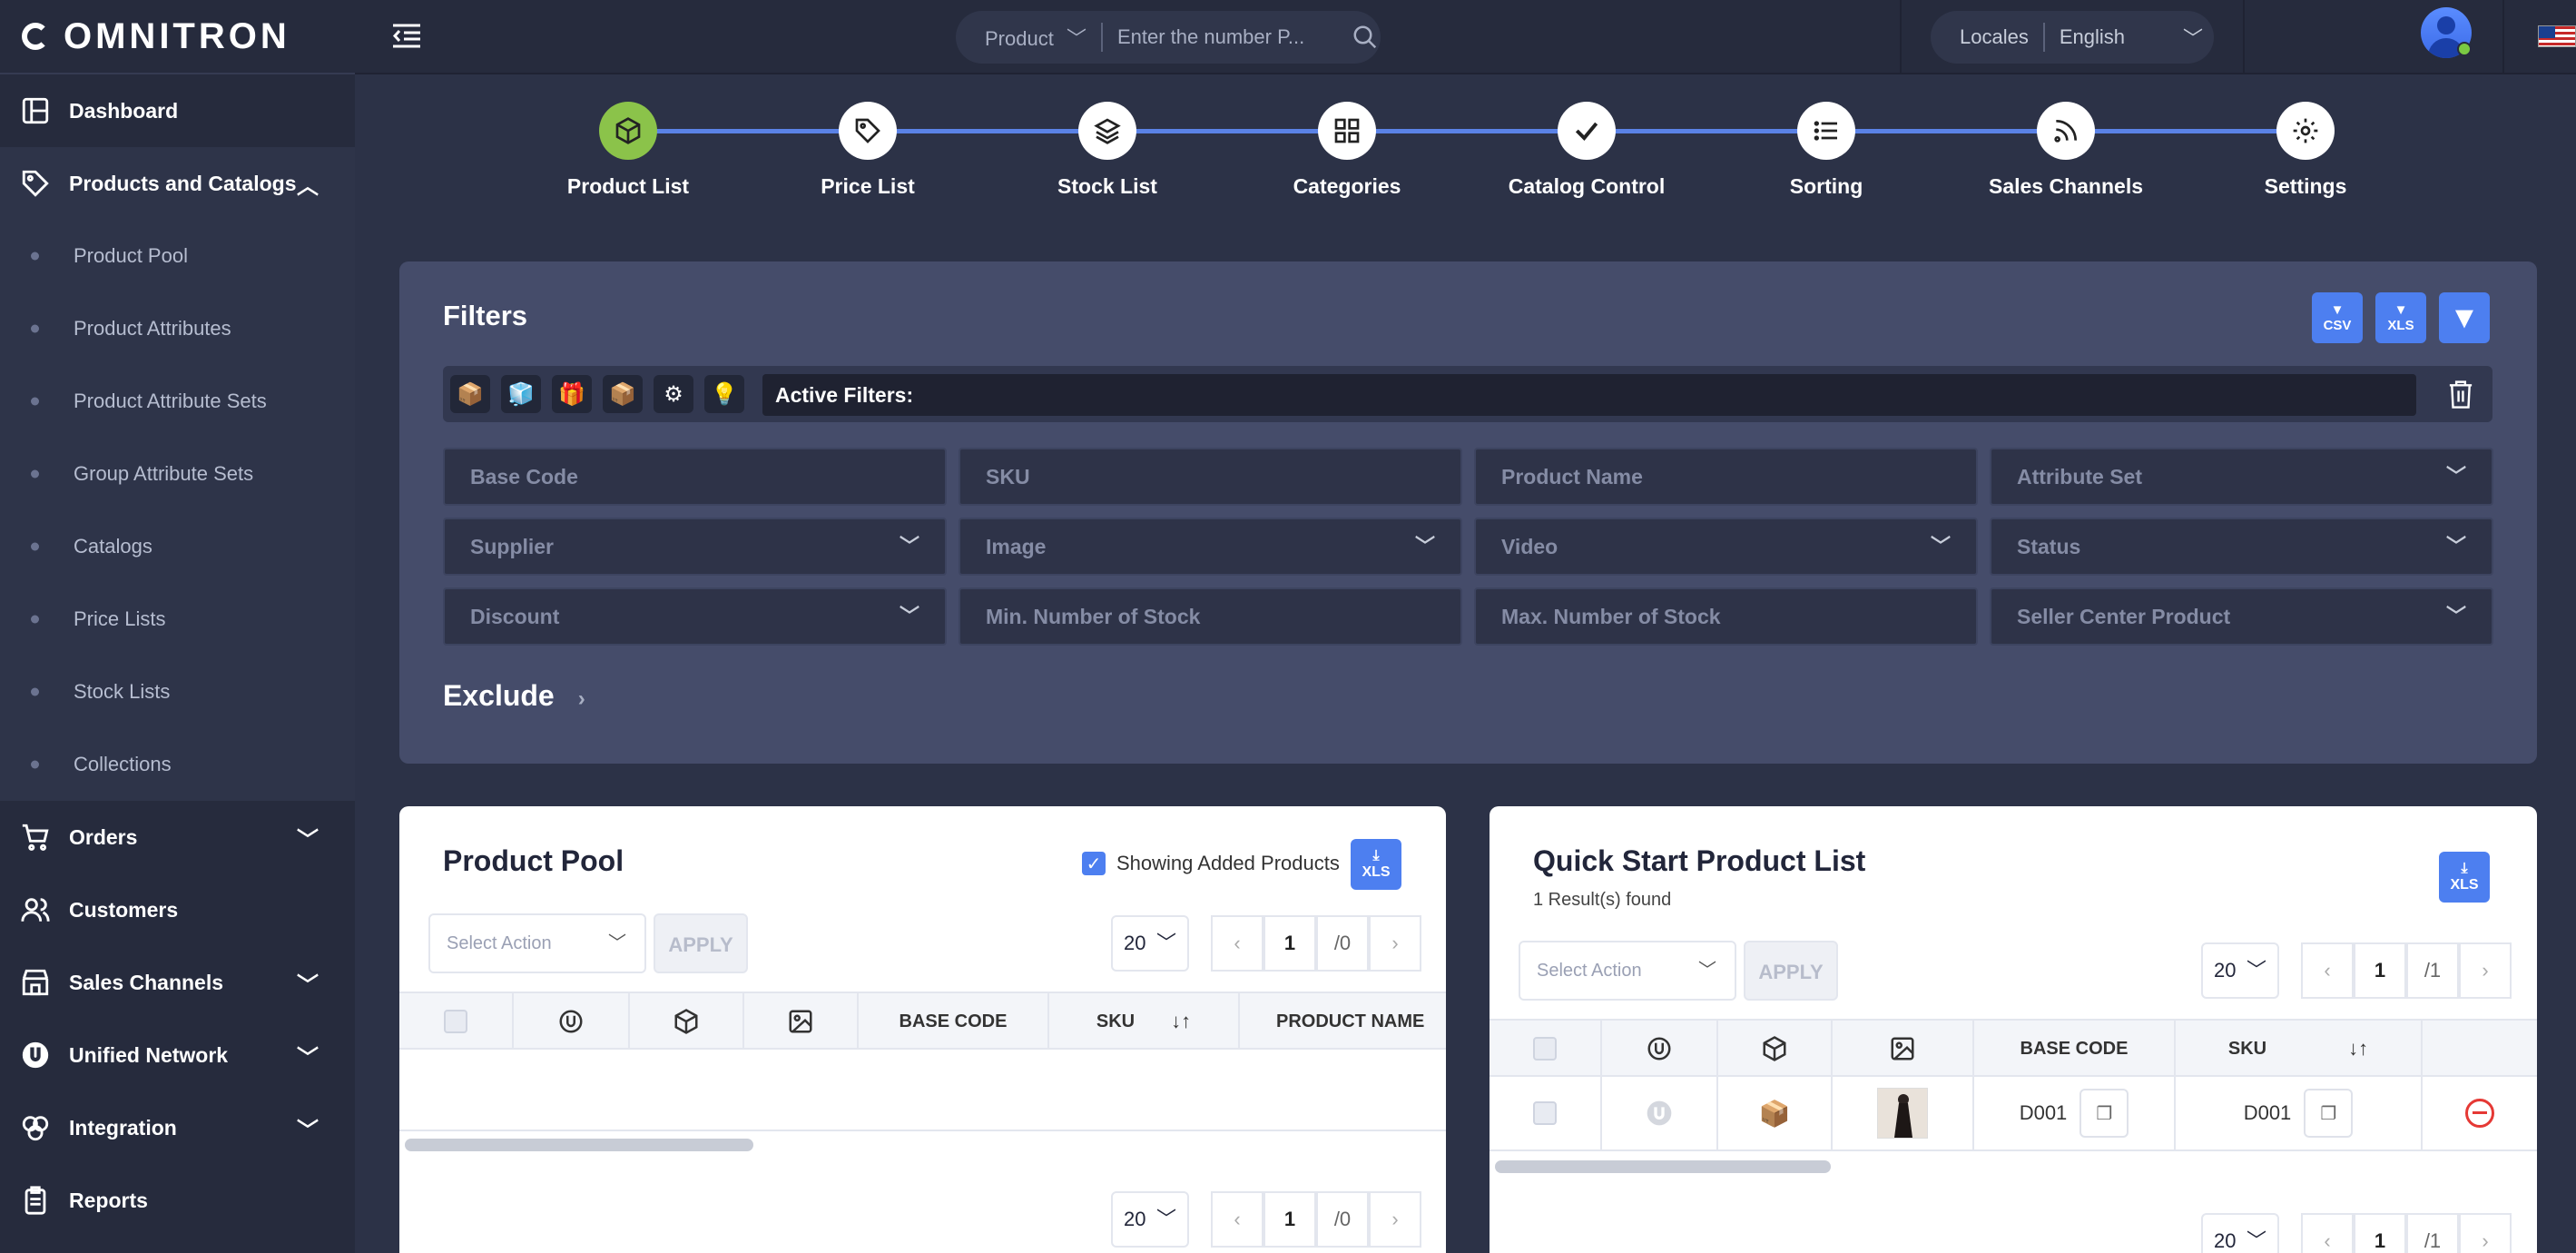 This screenshot has height=1253, width=2576. Describe the element at coordinates (2241, 616) in the screenshot. I see `seller-center-product-select: Seller Center Product ﹀` at that location.